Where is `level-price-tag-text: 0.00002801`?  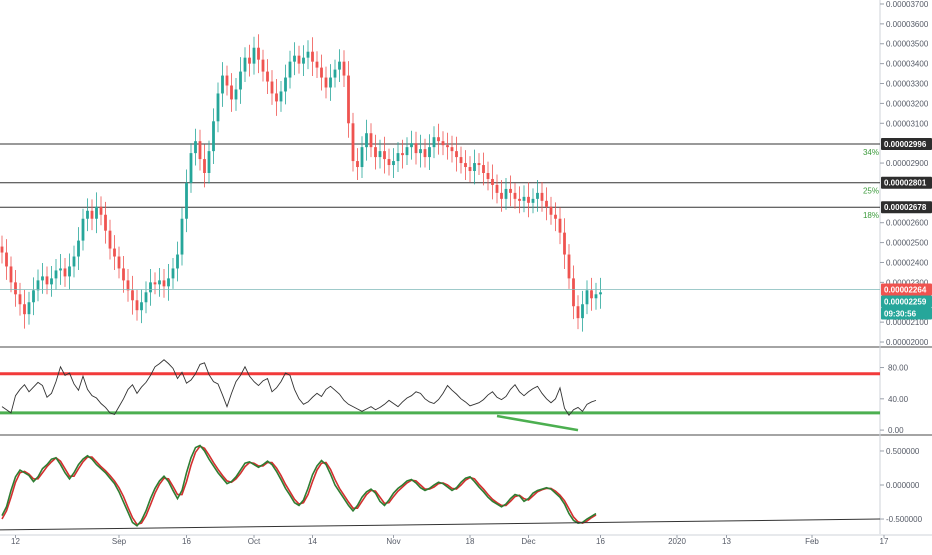 level-price-tag-text: 0.00002801 is located at coordinates (905, 183).